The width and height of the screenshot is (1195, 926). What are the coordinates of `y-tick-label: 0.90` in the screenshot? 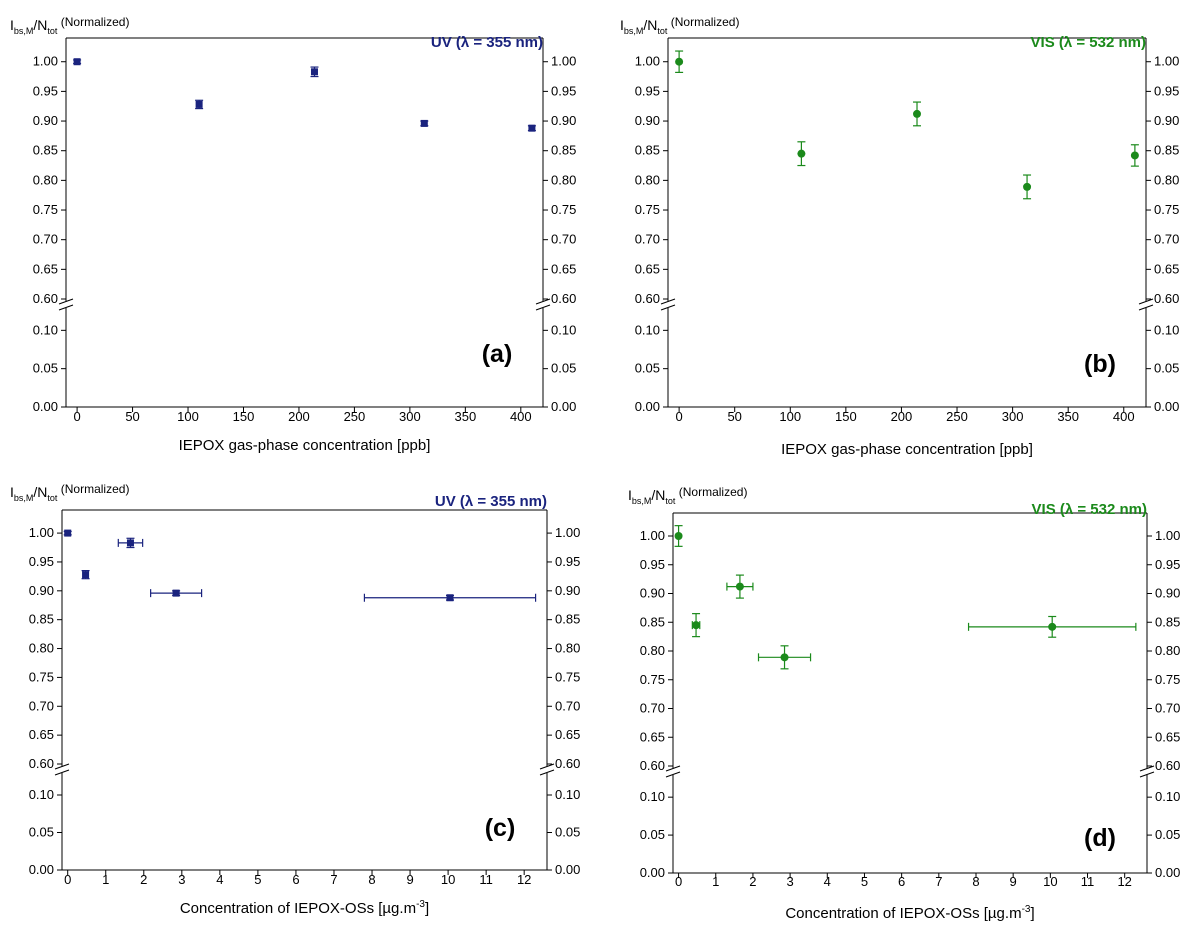 It's located at (41, 590).